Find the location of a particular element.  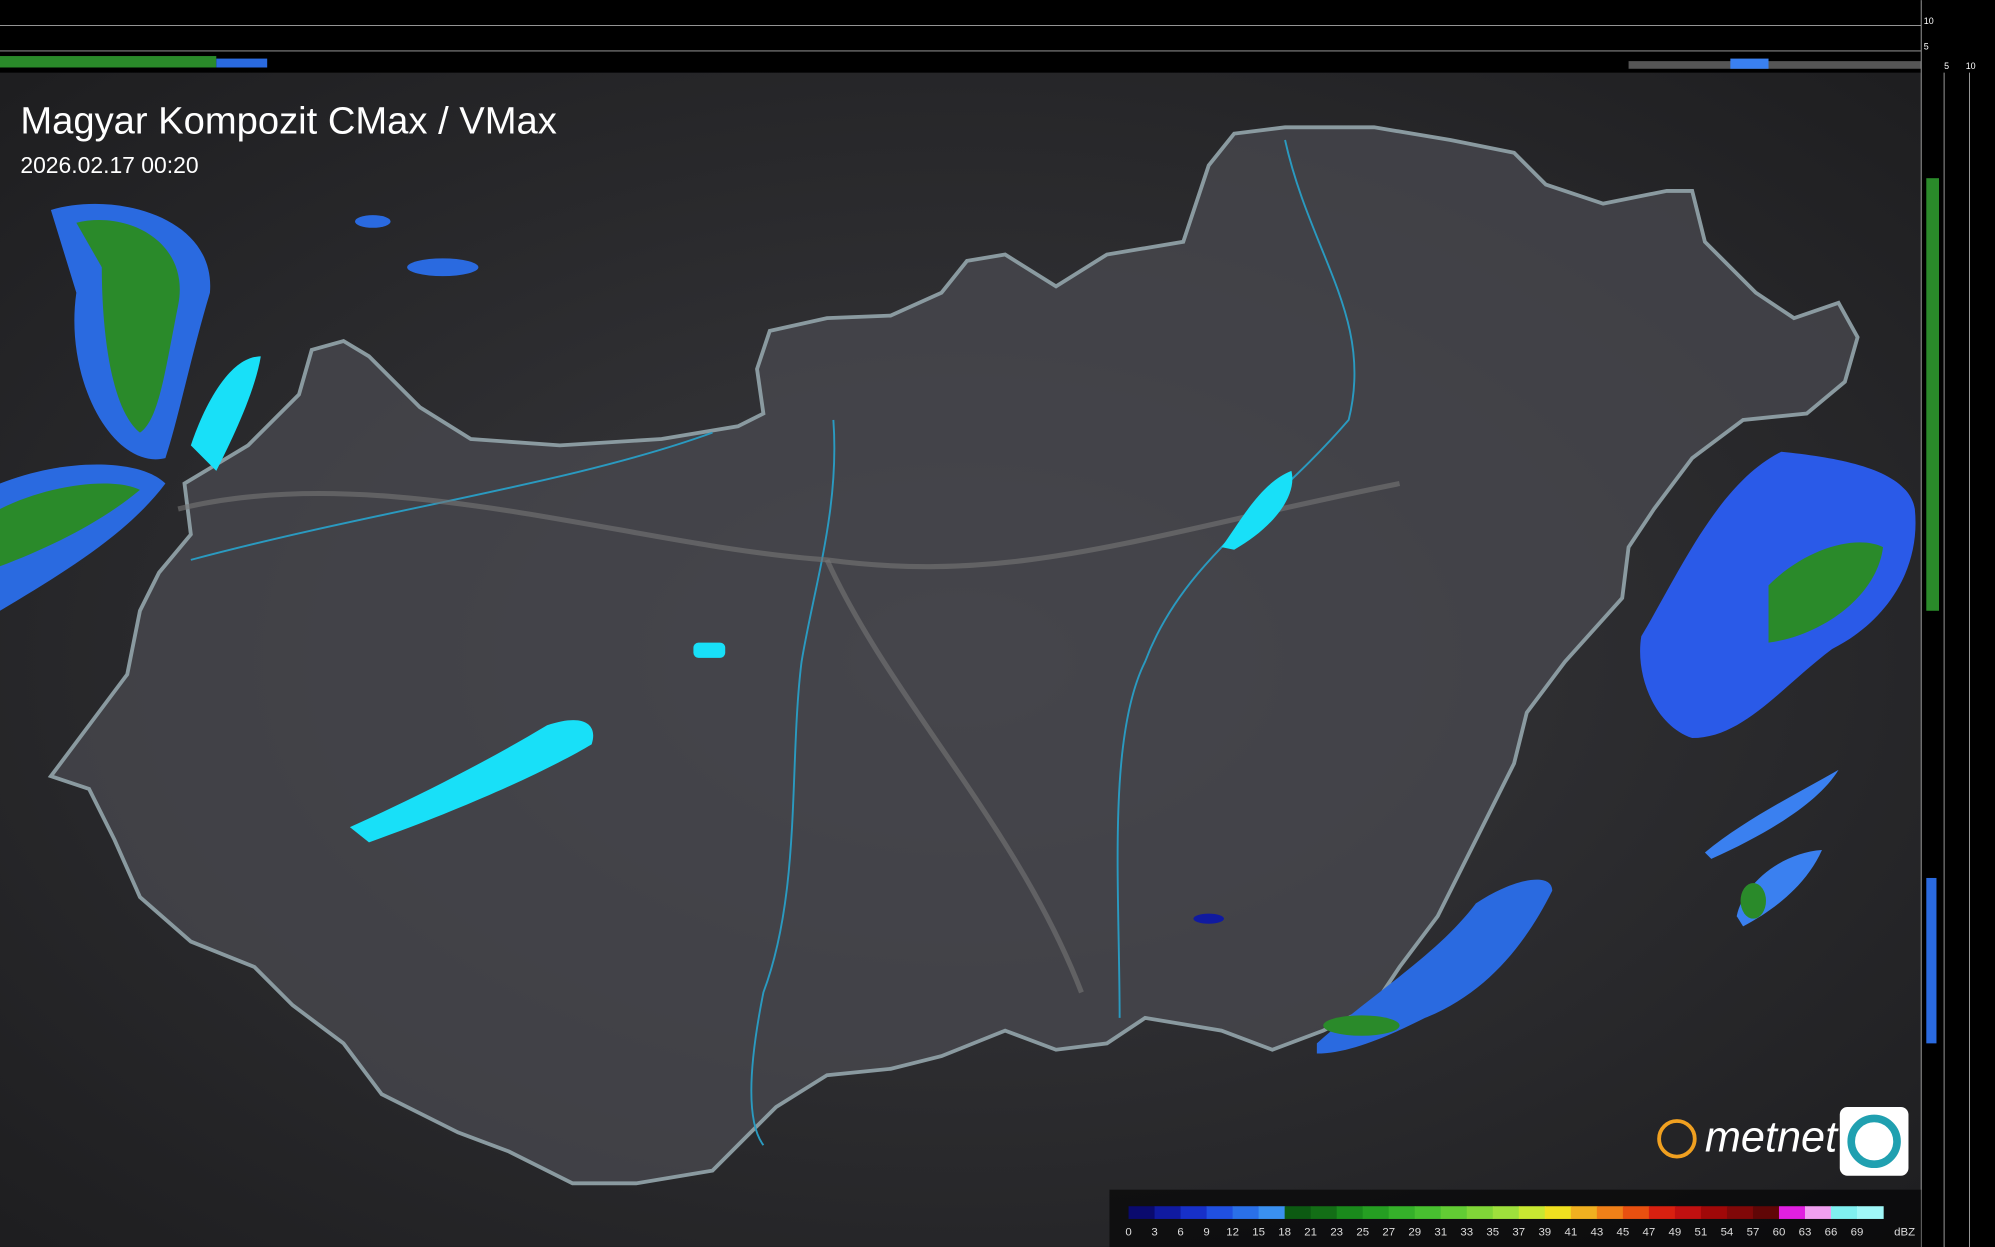

logo-swirl is located at coordinates (1874, 1141).